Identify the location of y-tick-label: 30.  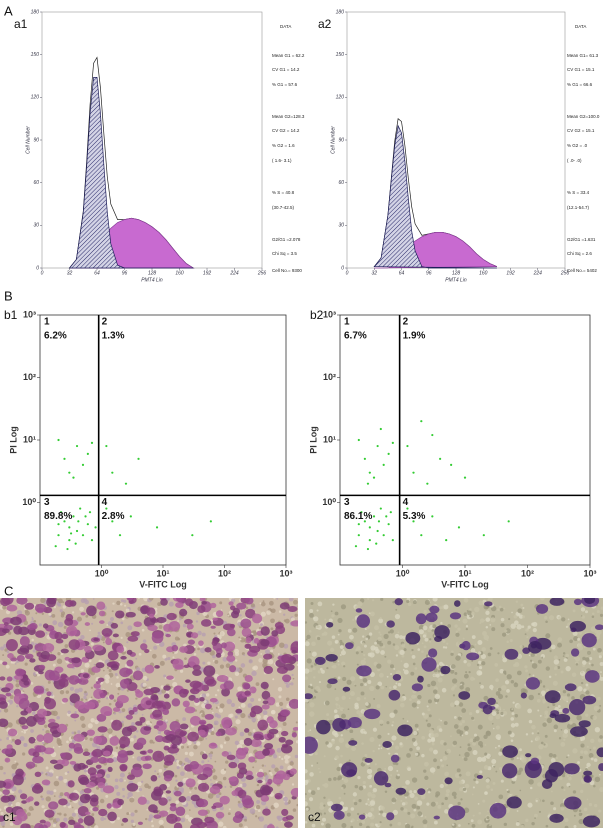
(36, 226).